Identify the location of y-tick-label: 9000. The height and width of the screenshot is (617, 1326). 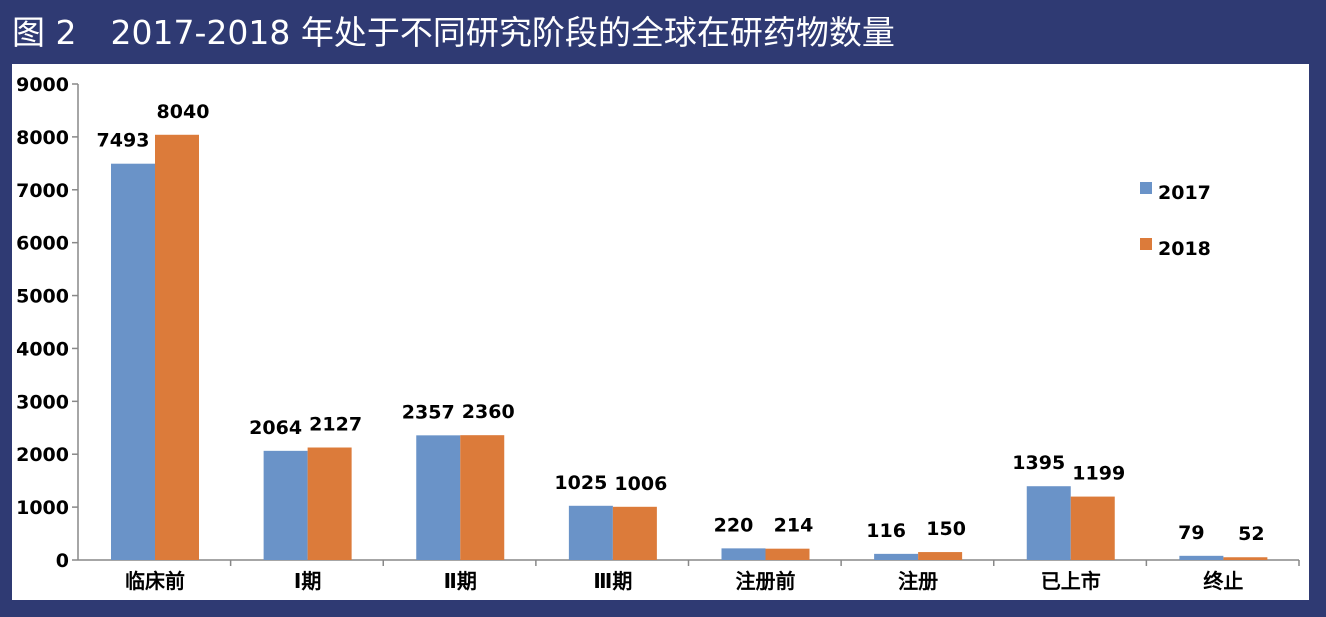
(42, 85).